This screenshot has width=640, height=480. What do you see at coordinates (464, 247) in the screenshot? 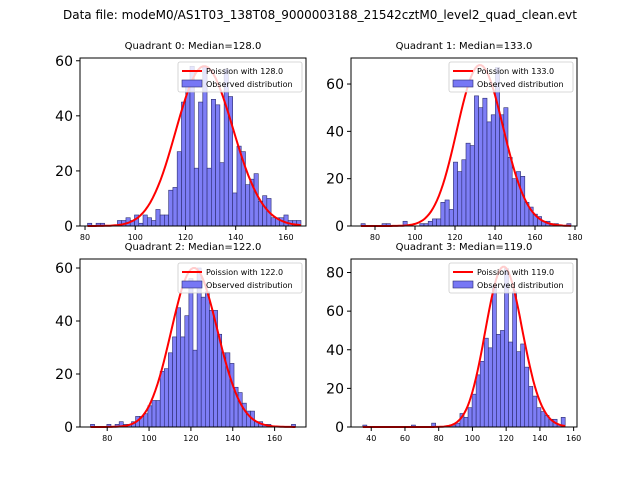
I see `subplot-title: Quadrant 3: Median=119.0` at bounding box center [464, 247].